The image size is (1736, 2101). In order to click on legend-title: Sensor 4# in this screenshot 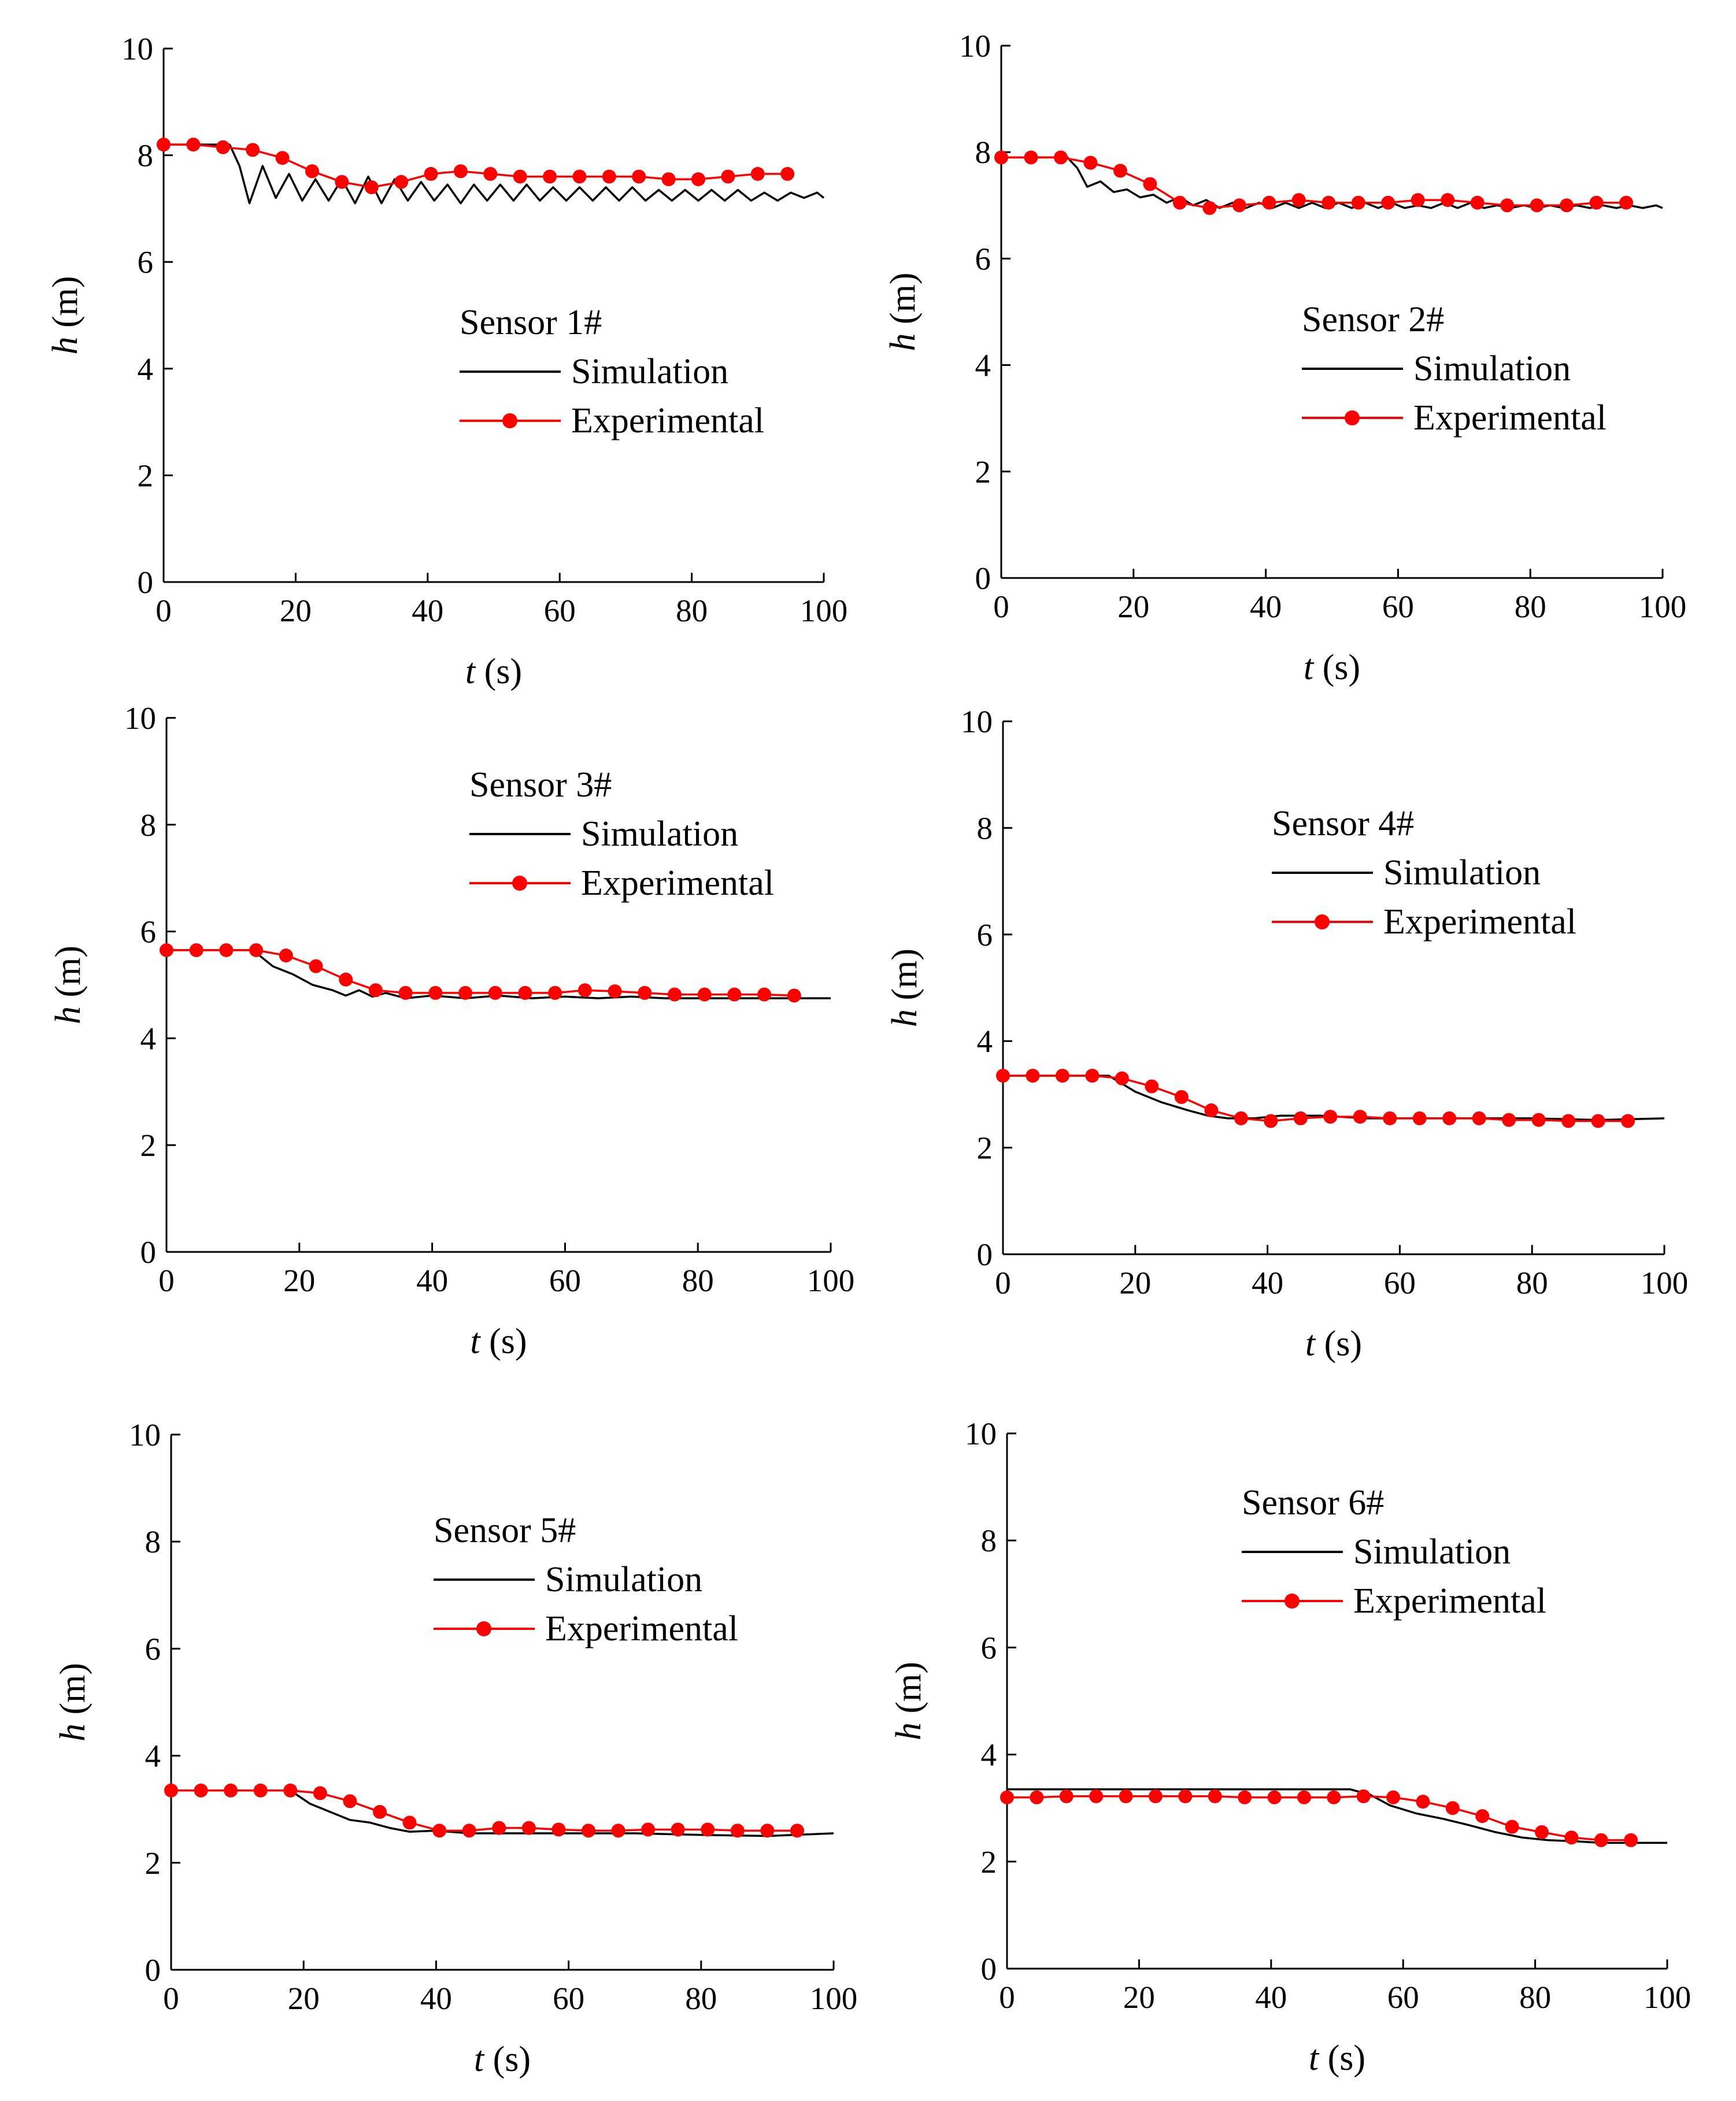, I will do `click(1343, 823)`.